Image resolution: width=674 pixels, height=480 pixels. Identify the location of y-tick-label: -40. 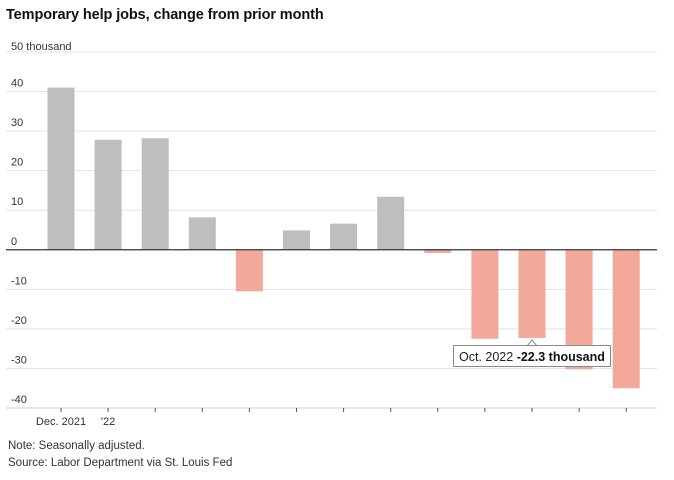
(19, 400).